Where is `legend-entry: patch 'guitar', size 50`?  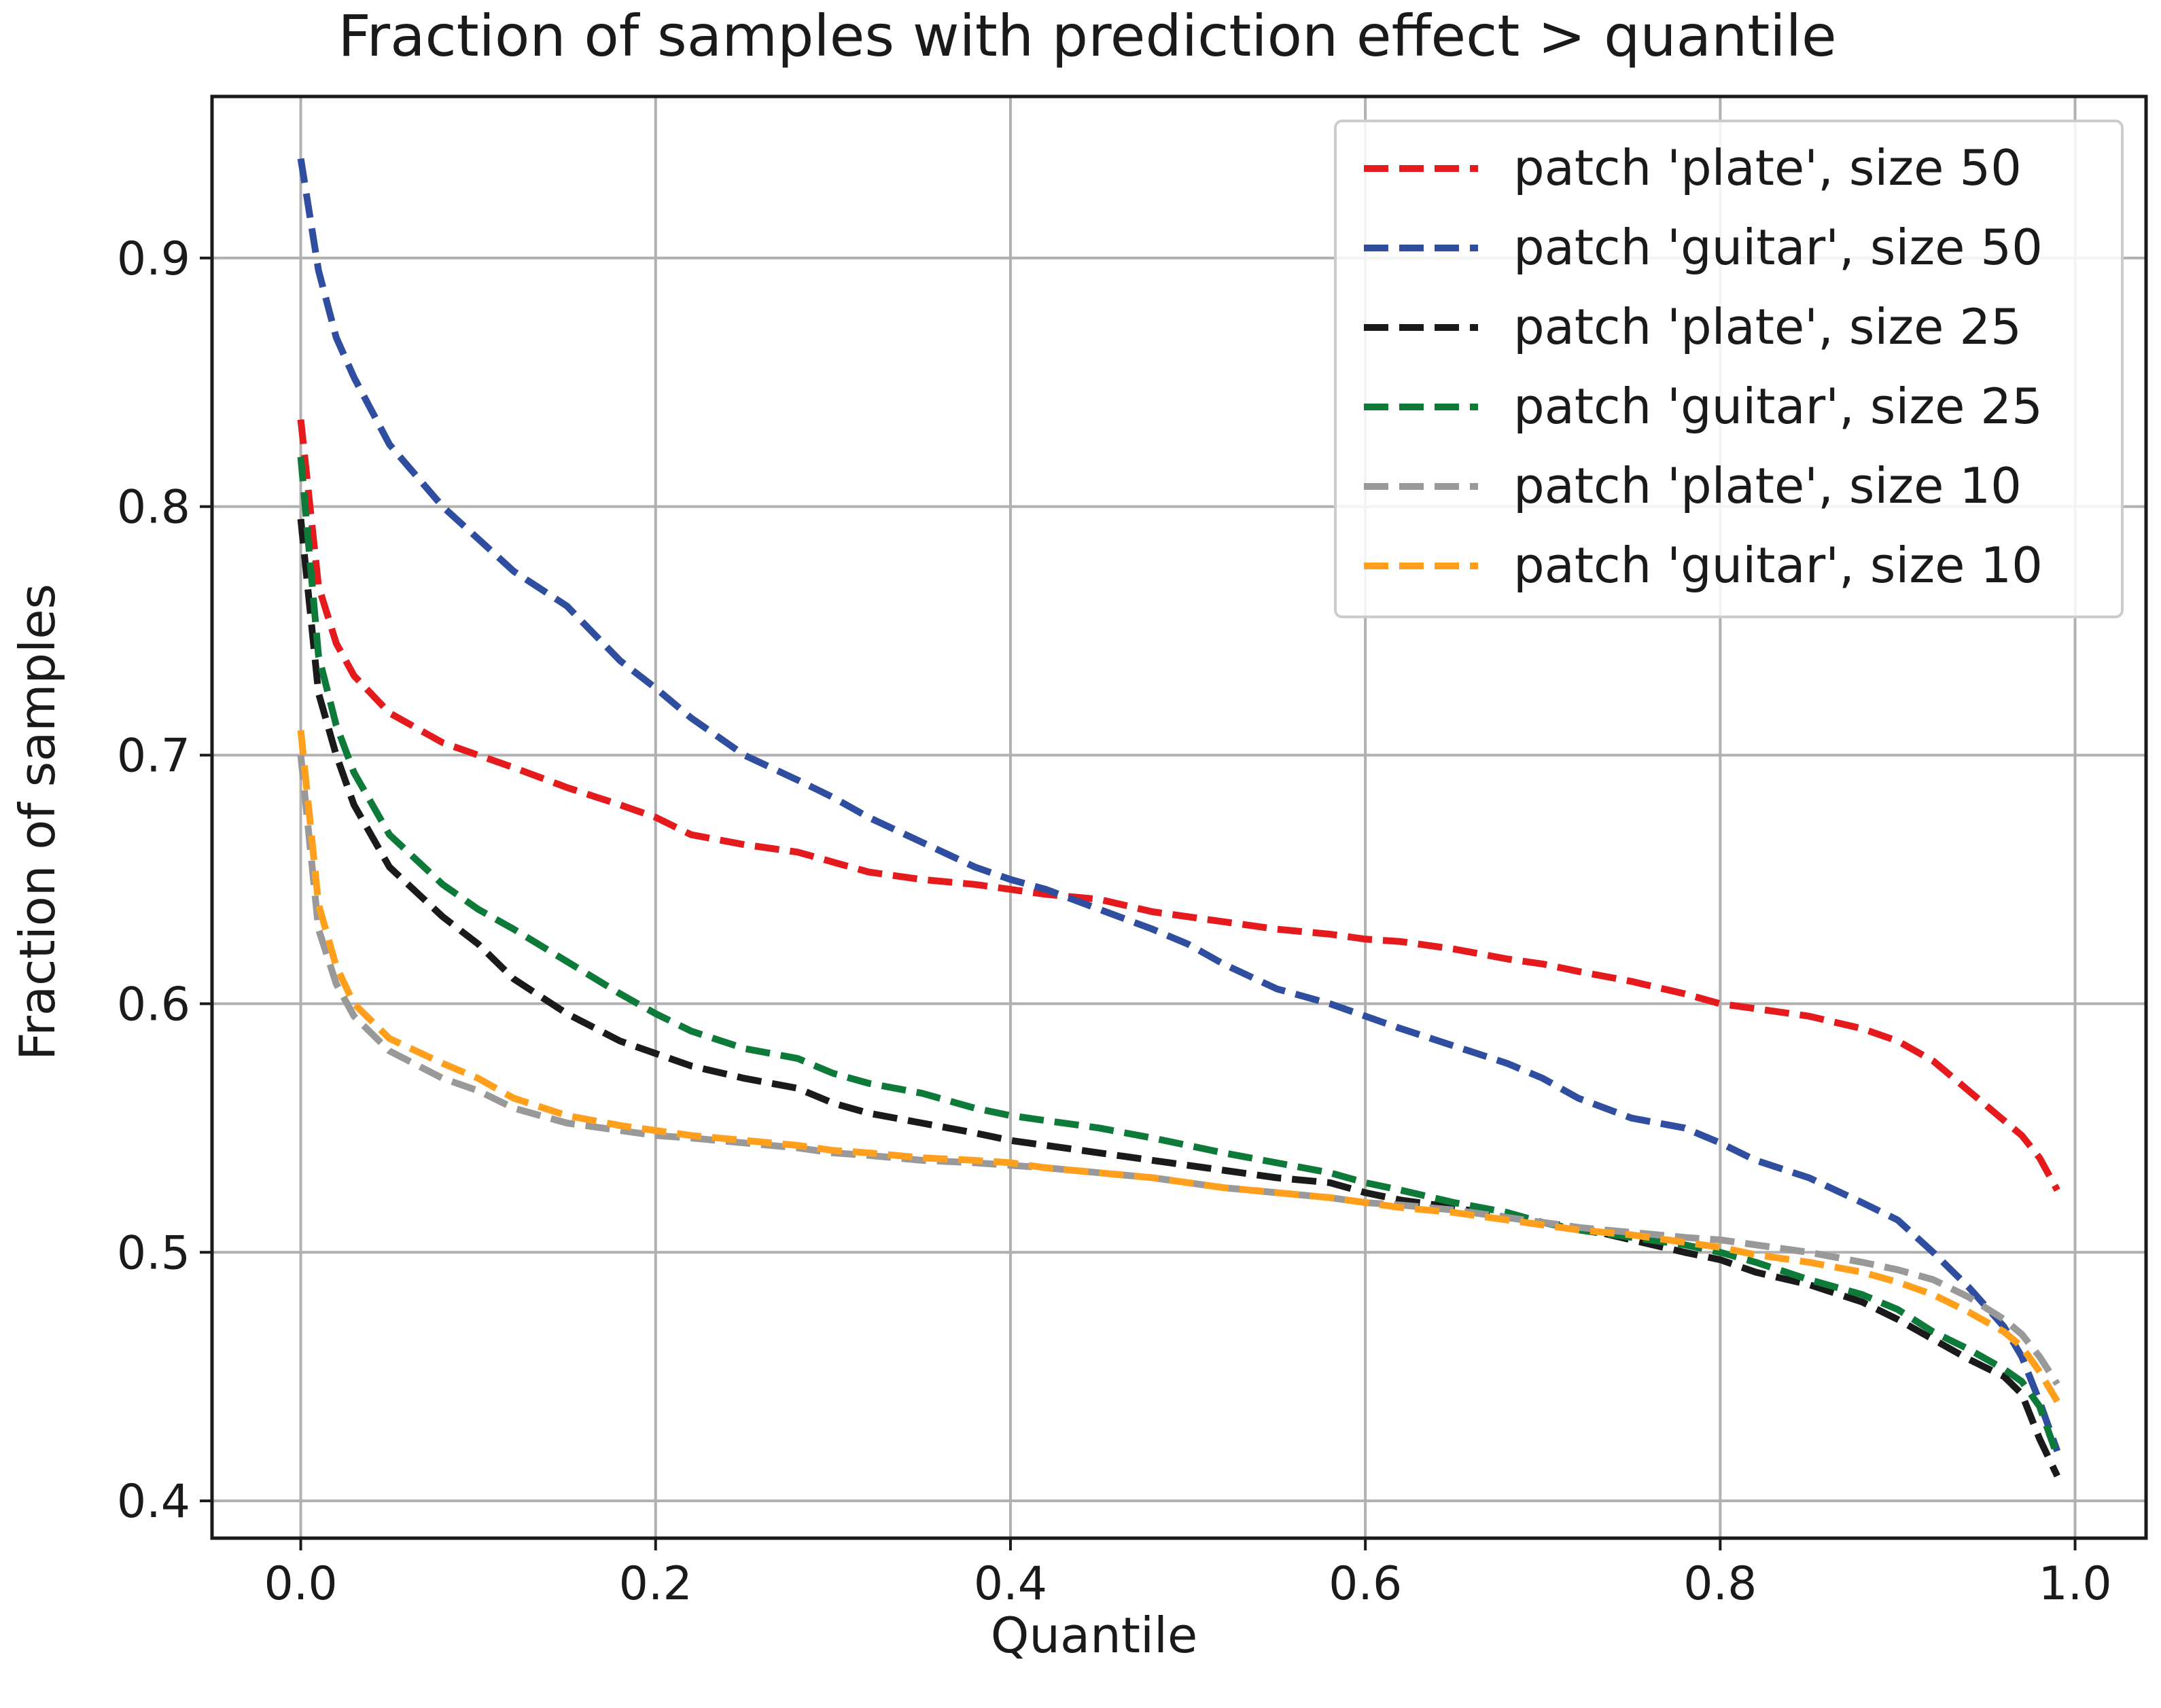
legend-entry: patch 'guitar', size 50 is located at coordinates (1703, 247).